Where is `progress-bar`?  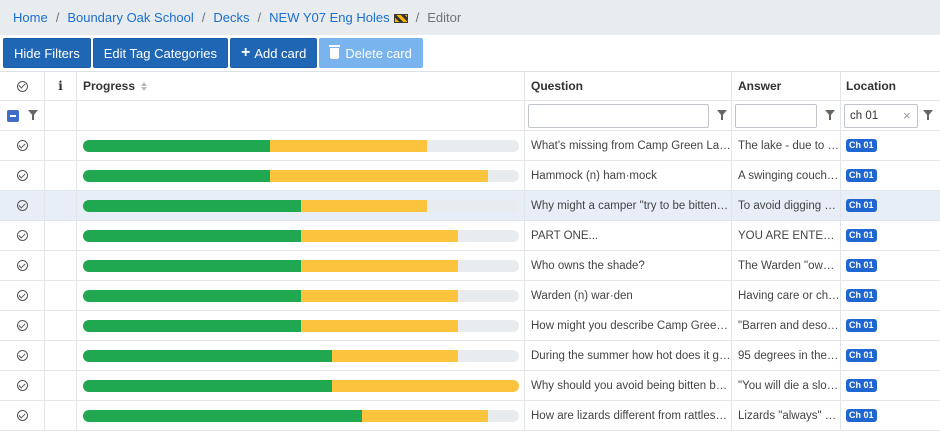 progress-bar is located at coordinates (301, 266).